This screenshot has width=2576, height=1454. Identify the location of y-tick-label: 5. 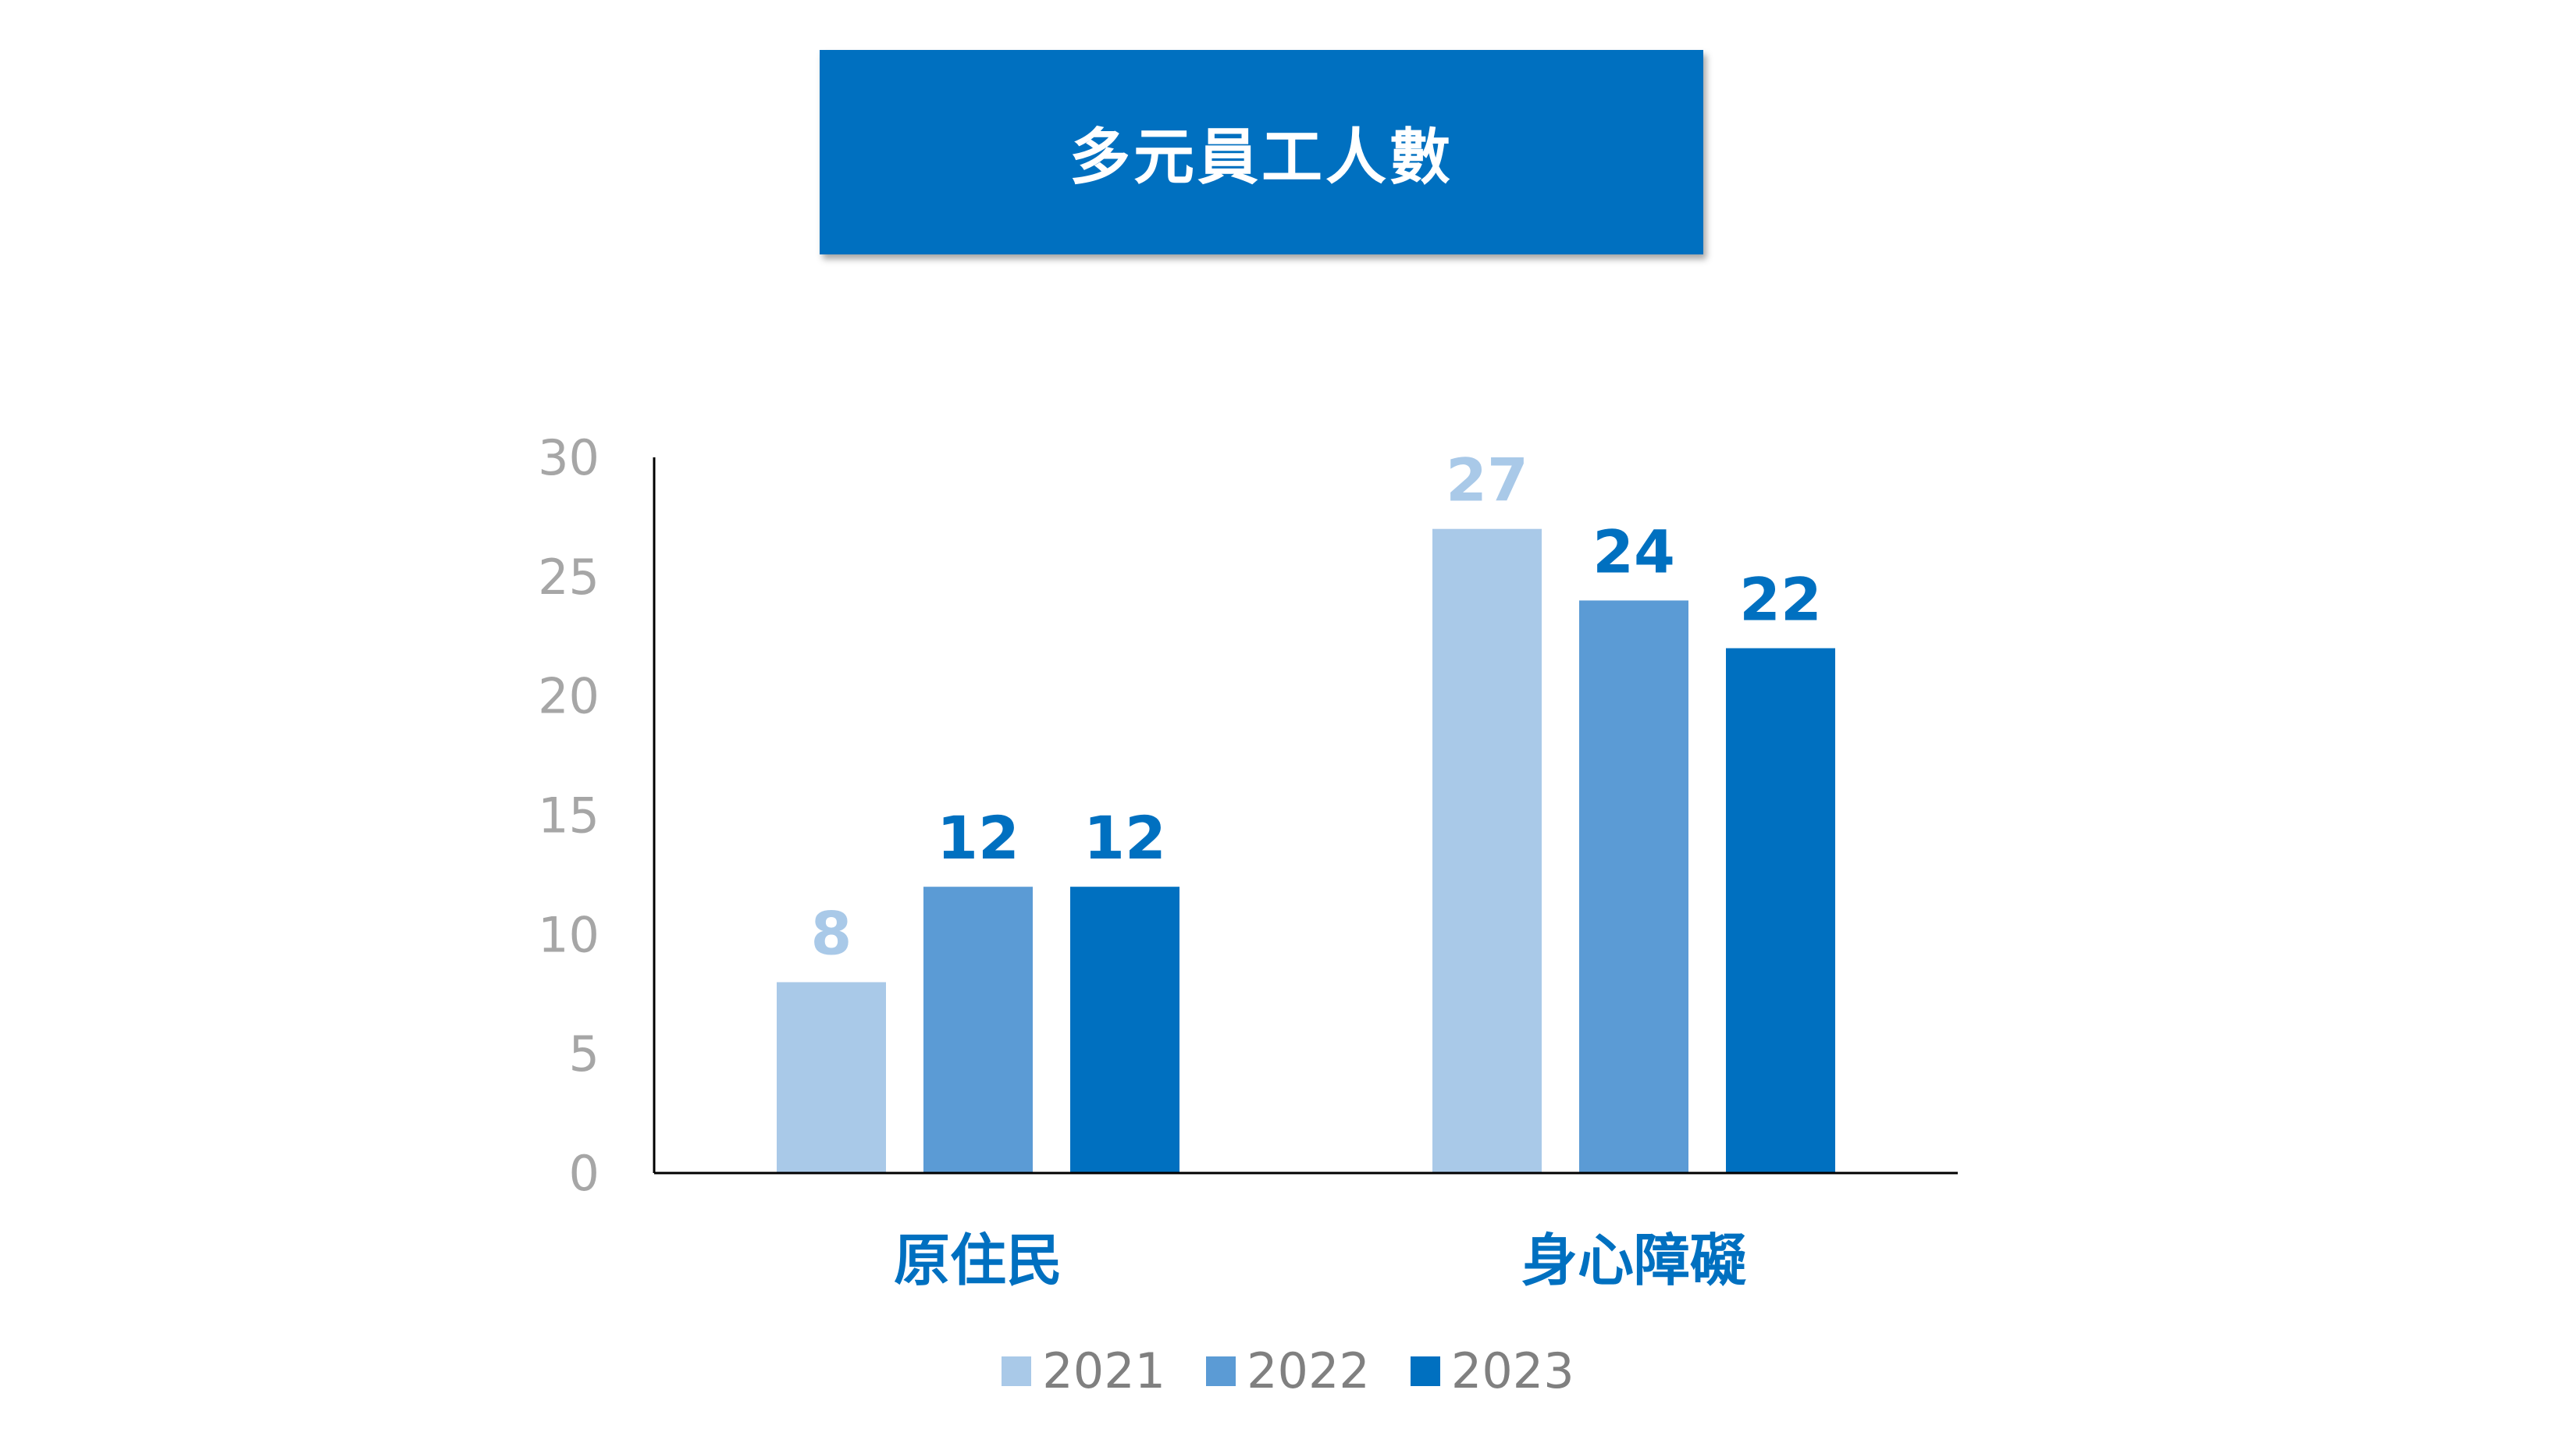
(584, 1054).